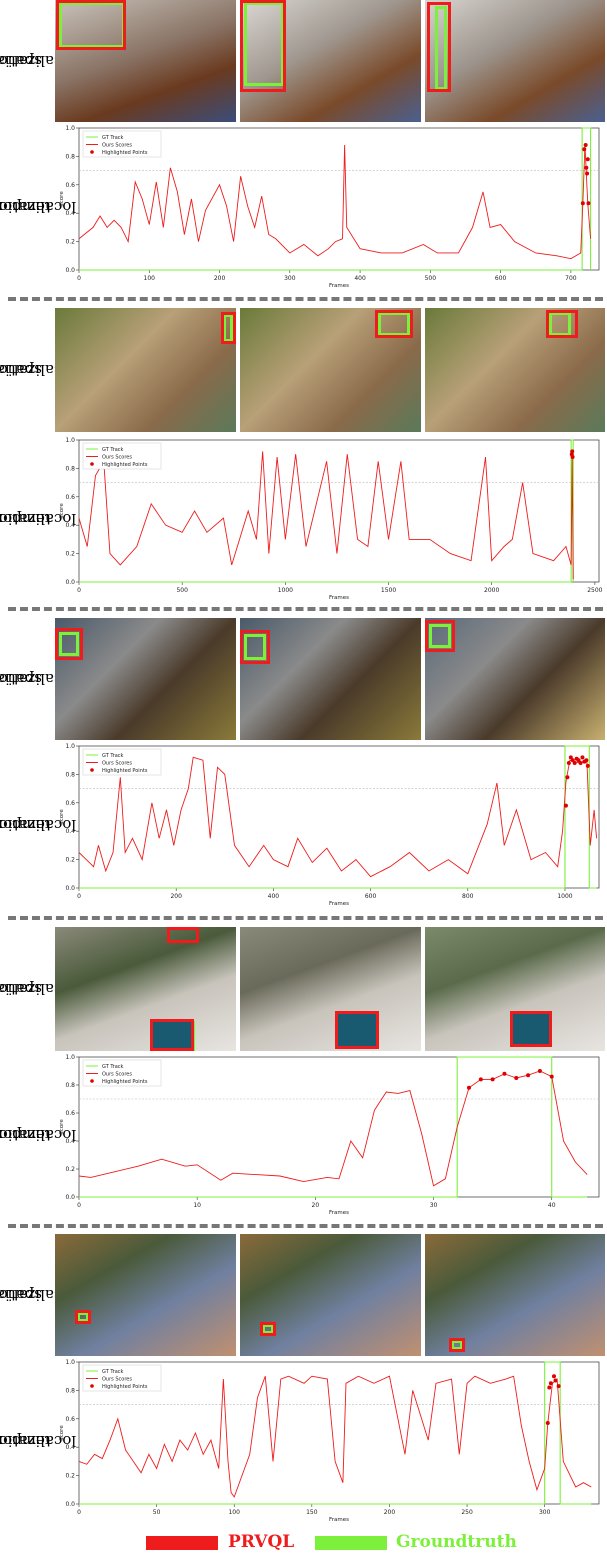 The image size is (607, 1561). I want to click on x-tick-label: 100, so click(234, 1512).